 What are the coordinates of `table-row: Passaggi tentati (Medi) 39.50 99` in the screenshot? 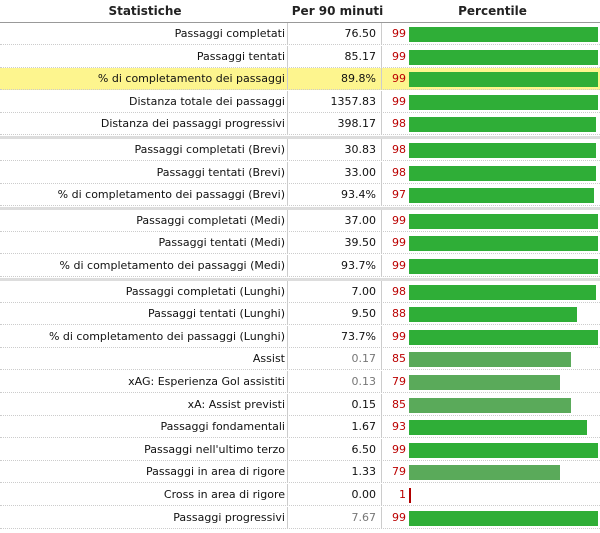 It's located at (300, 243).